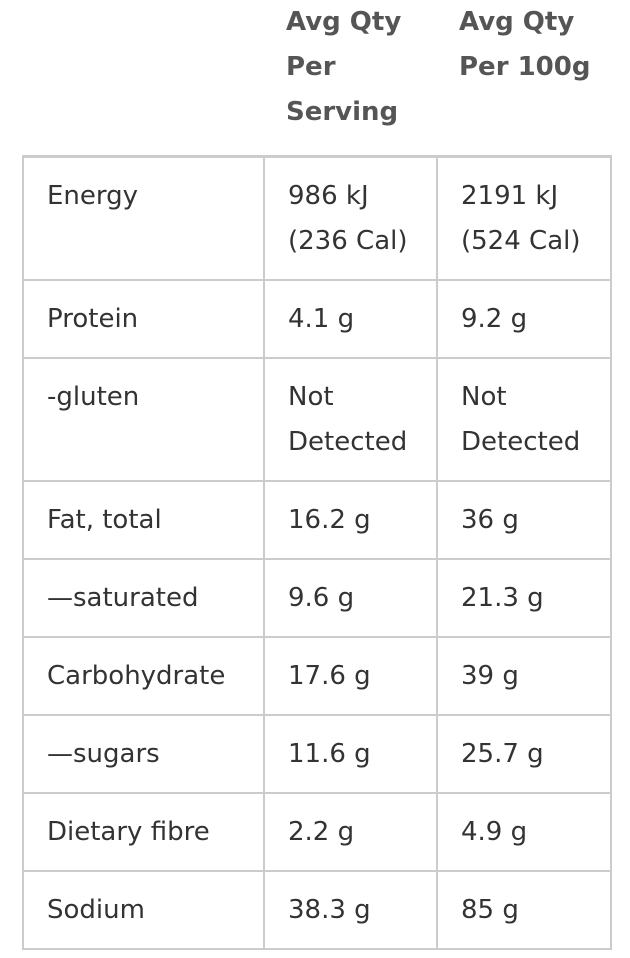 This screenshot has height=958, width=630. Describe the element at coordinates (350, 676) in the screenshot. I see `nutrient-value: 17.6 g` at that location.